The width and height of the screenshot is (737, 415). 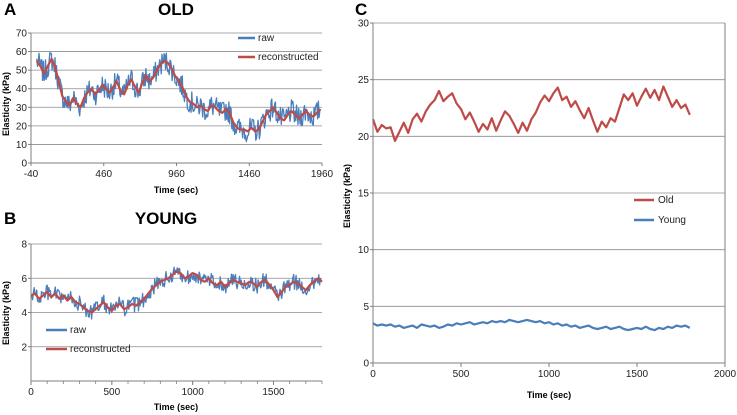 I want to click on panel-c-legend-young: Young, so click(x=672, y=220).